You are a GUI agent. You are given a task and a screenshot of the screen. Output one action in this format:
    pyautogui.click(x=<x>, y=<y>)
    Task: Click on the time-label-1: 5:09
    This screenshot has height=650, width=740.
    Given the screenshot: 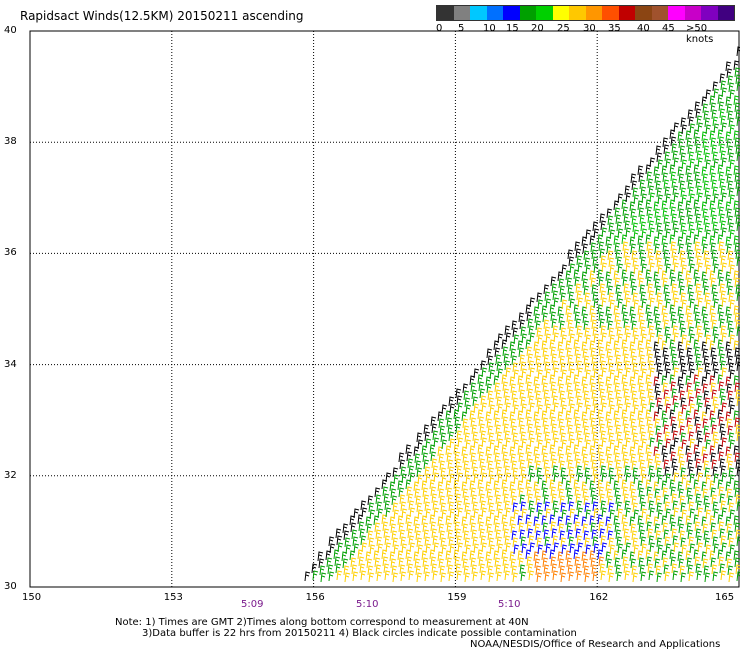 What is the action you would take?
    pyautogui.click(x=252, y=604)
    